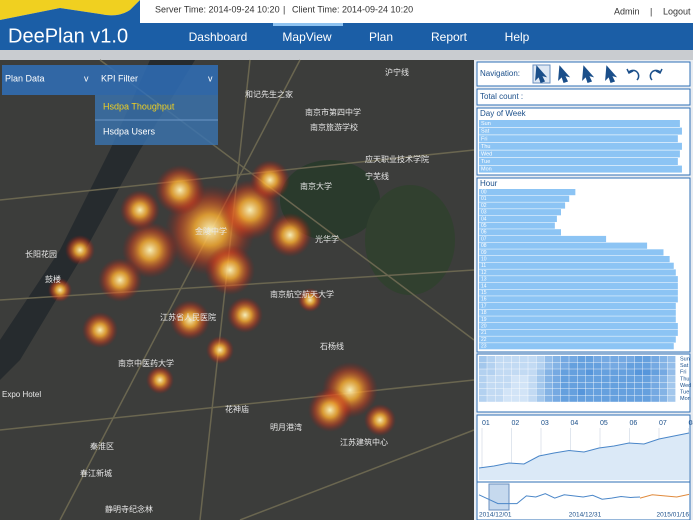 The width and height of the screenshot is (693, 520). Describe the element at coordinates (302, 294) in the screenshot. I see `map-label: 南京航空航天大学` at that location.